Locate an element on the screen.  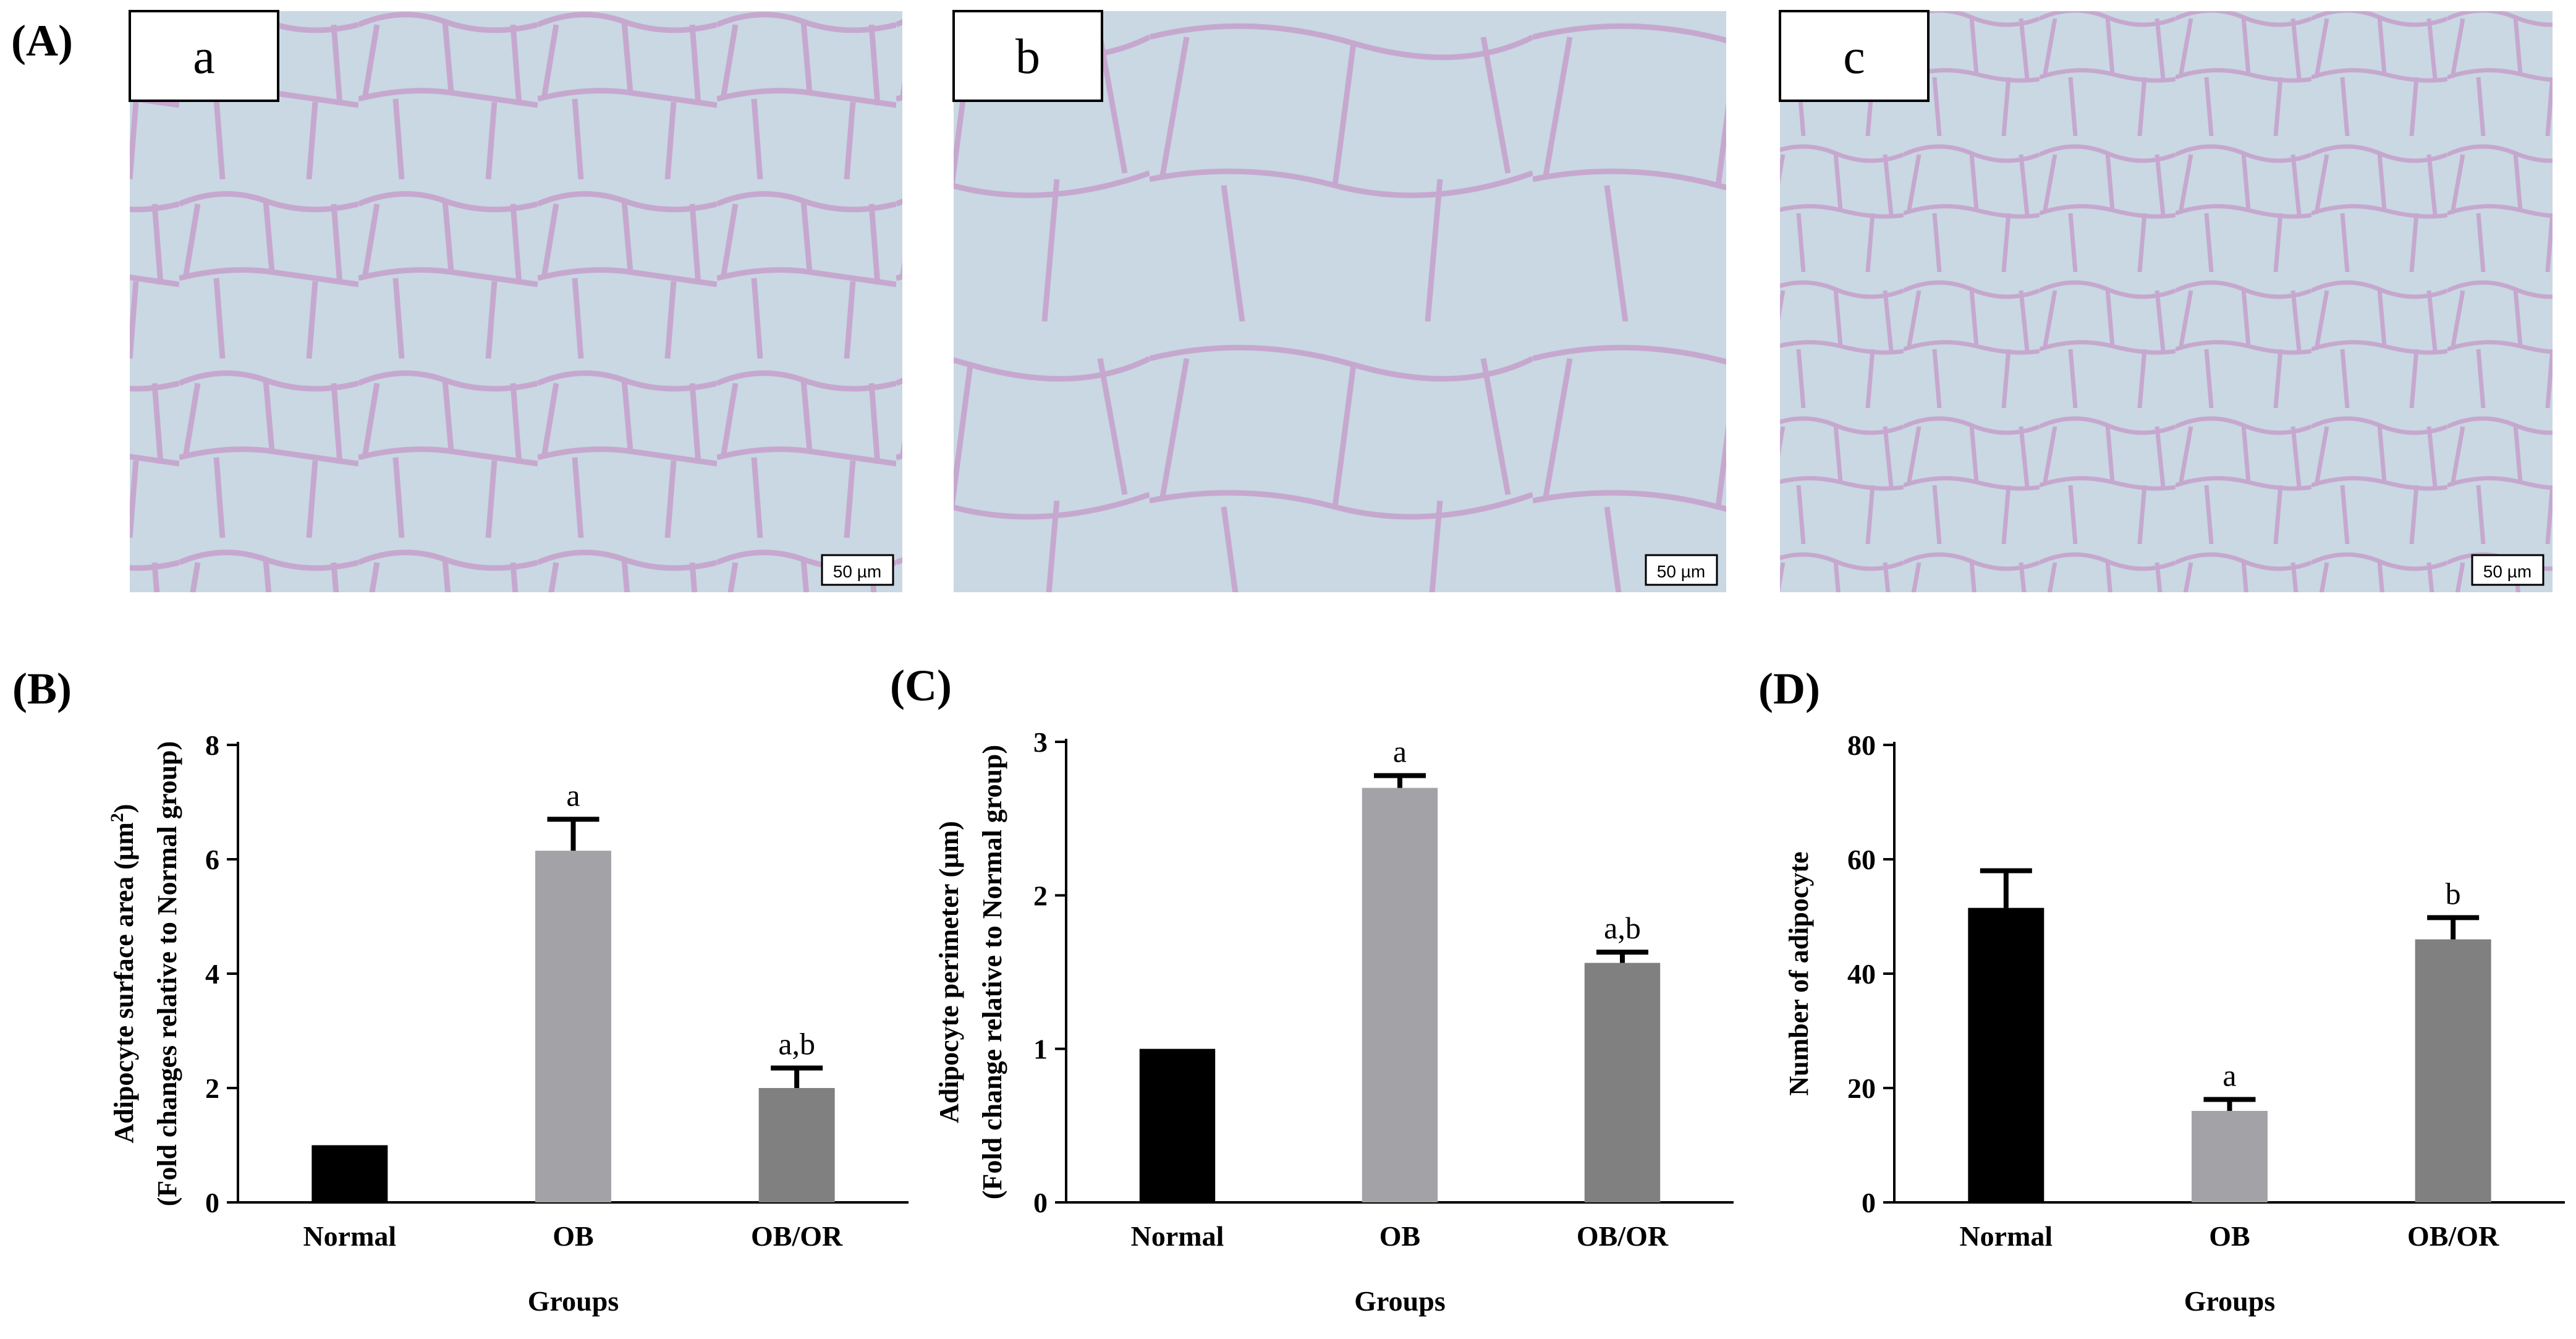
significance-label: b is located at coordinates (2453, 893).